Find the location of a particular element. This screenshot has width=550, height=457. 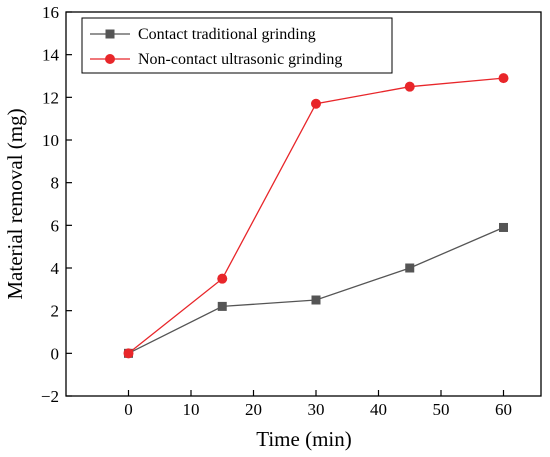

y-tick-label: 2 is located at coordinates (55, 311).